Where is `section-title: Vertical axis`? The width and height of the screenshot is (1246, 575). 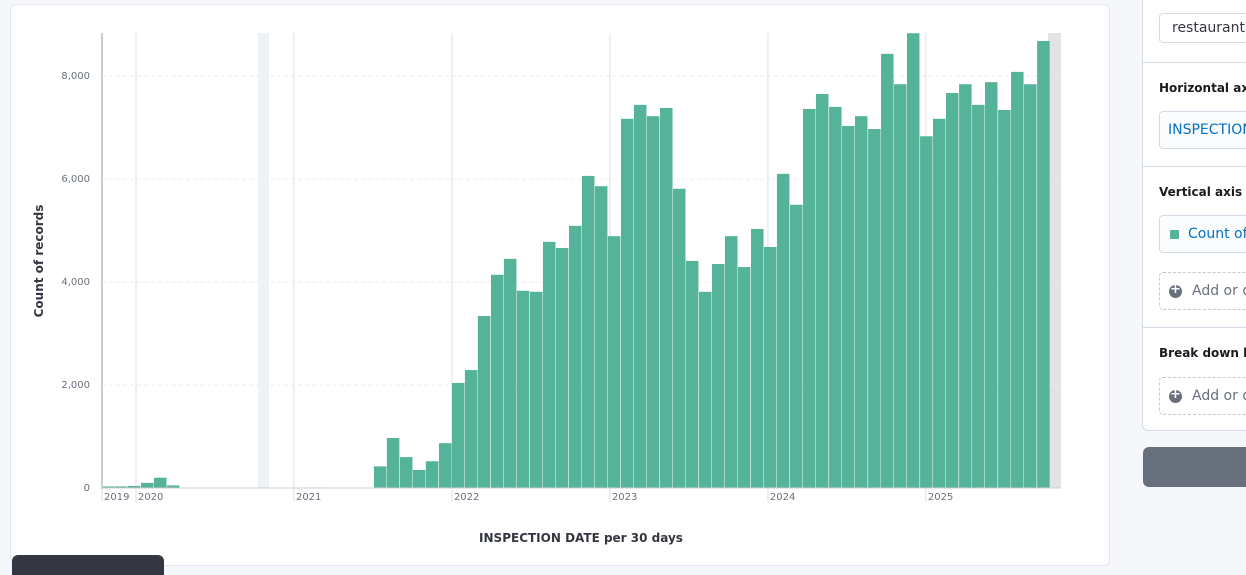
section-title: Vertical axis is located at coordinates (1201, 192).